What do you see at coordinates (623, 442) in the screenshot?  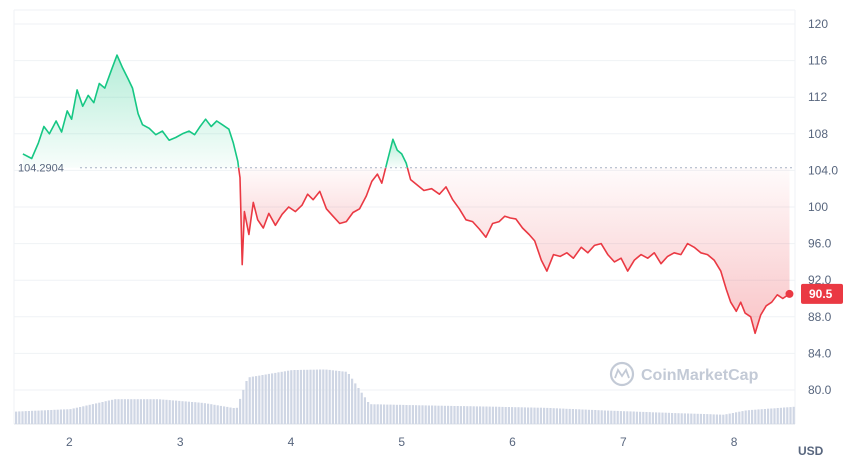 I see `x-tick-label: 7` at bounding box center [623, 442].